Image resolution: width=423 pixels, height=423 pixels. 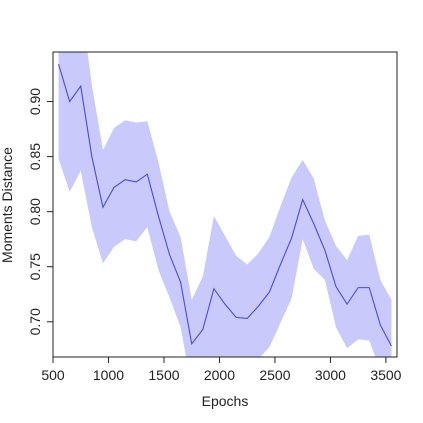 I want to click on x-tick-label: 3000, so click(x=330, y=375).